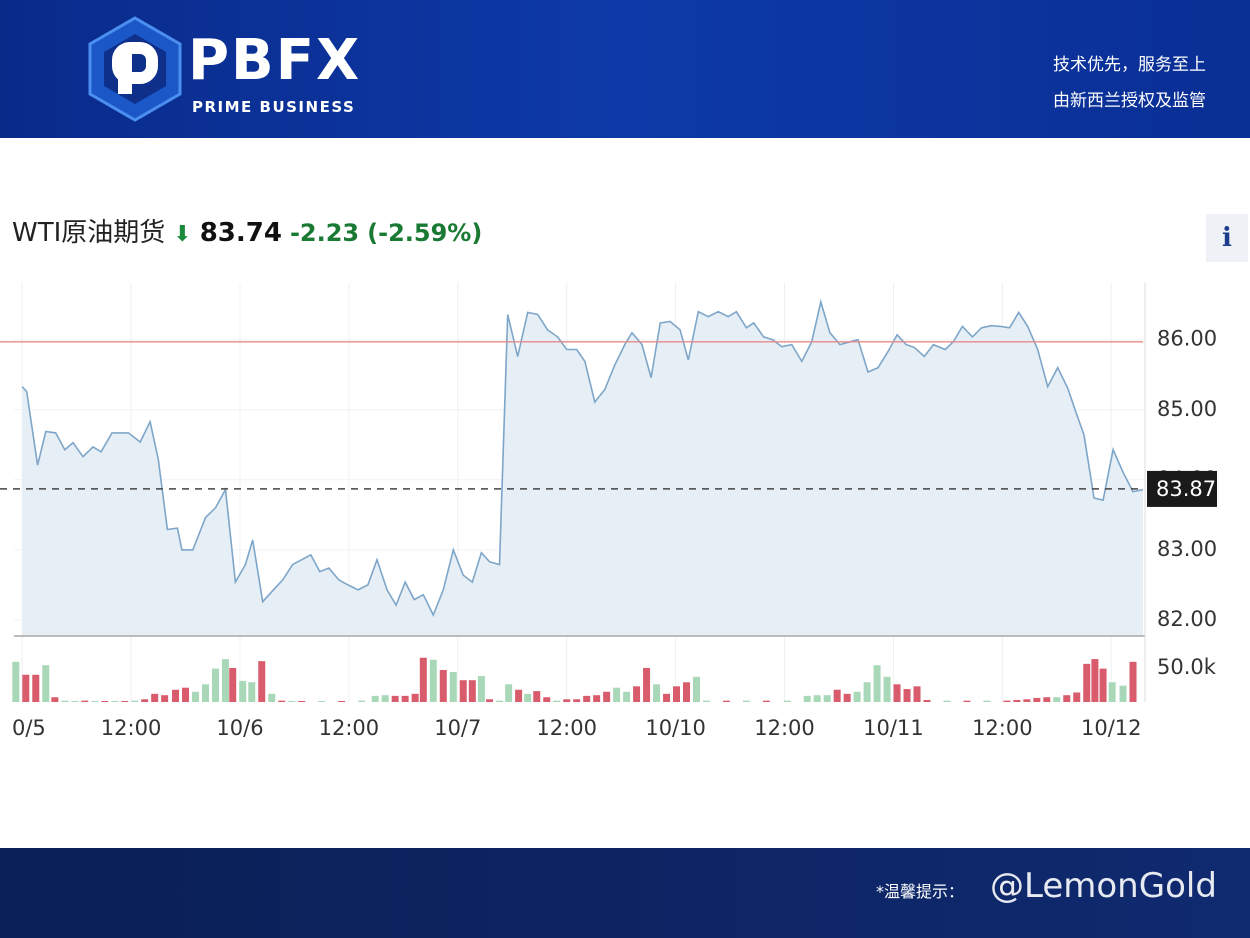 The width and height of the screenshot is (1250, 938). What do you see at coordinates (182, 234) in the screenshot?
I see `down-arrow: ⬇` at bounding box center [182, 234].